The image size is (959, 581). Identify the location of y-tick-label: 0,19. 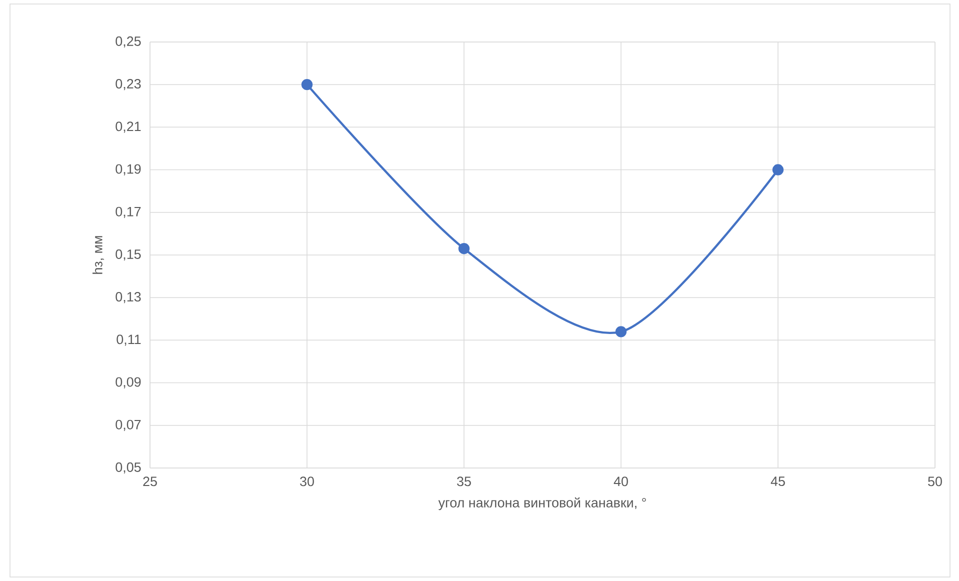
(128, 170).